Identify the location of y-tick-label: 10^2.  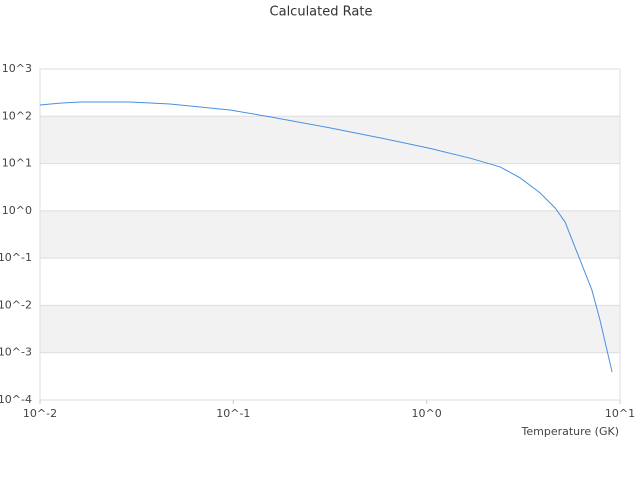
(17, 115).